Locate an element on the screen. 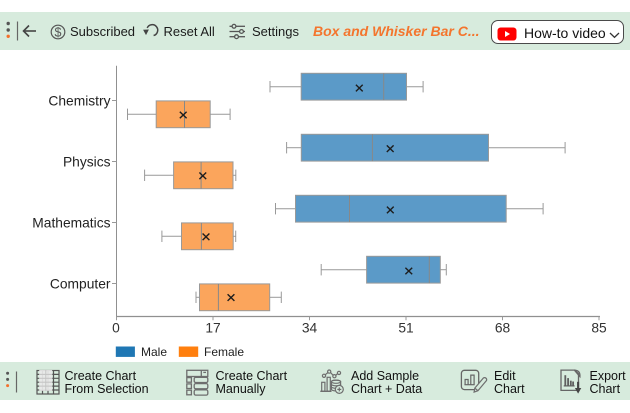 This screenshot has height=413, width=630. svg-text: Chemistry is located at coordinates (79, 100).